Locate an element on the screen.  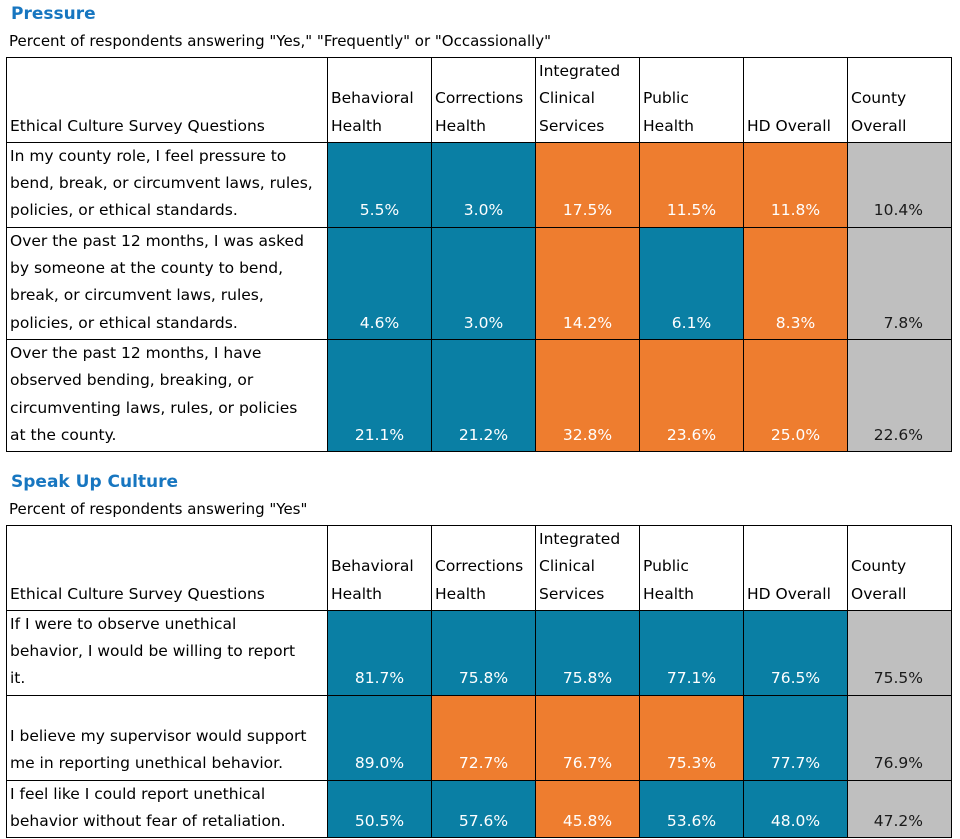
value-cell: 11.5% is located at coordinates (691, 184).